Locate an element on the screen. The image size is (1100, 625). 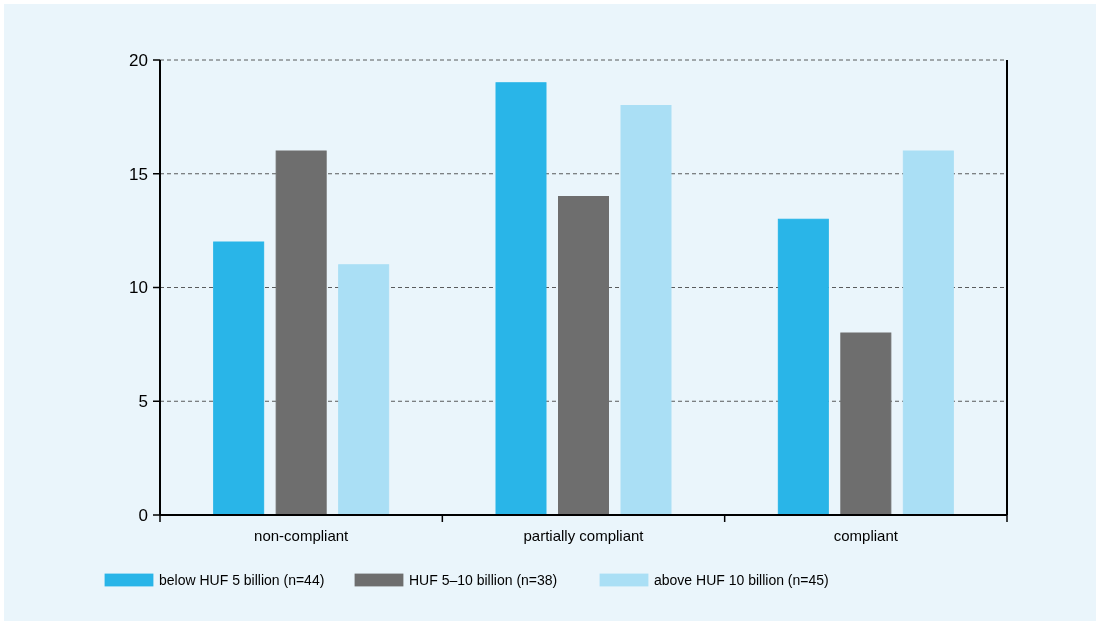
legend-label: HUF 5–10 billion (n=38) is located at coordinates (483, 579).